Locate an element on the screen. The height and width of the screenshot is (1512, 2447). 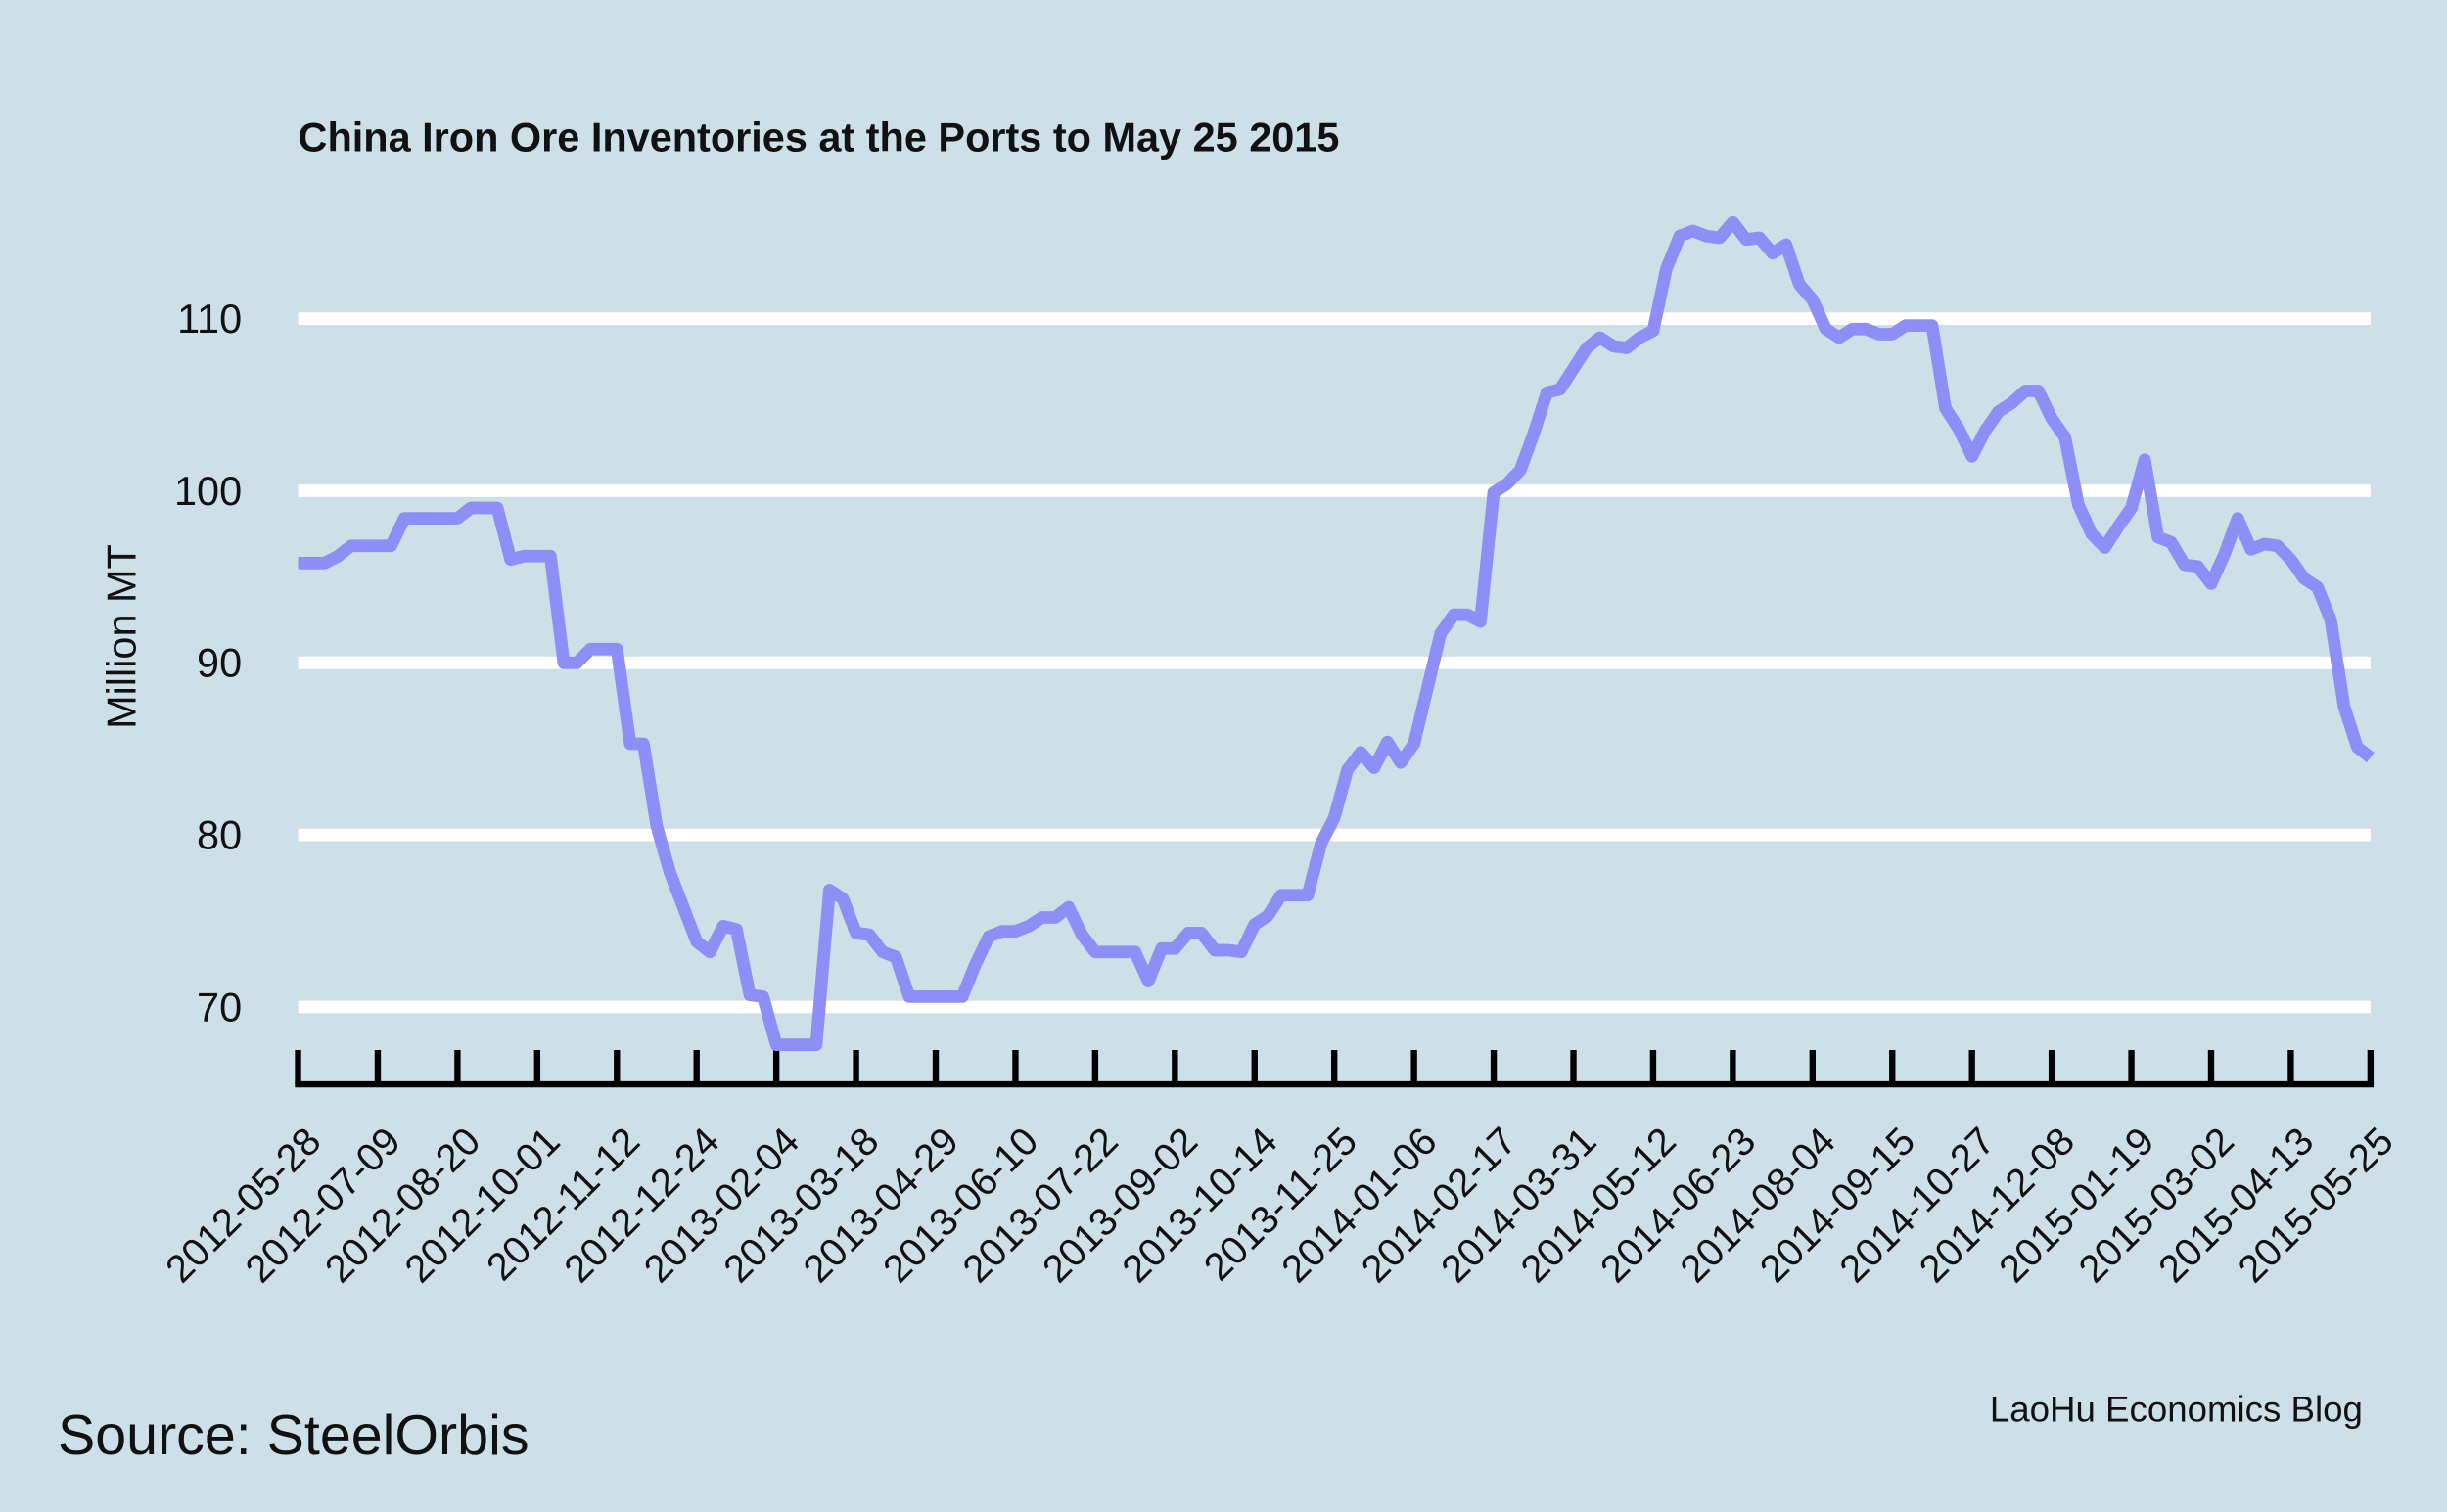
y-tick-label: 100 is located at coordinates (208, 491).